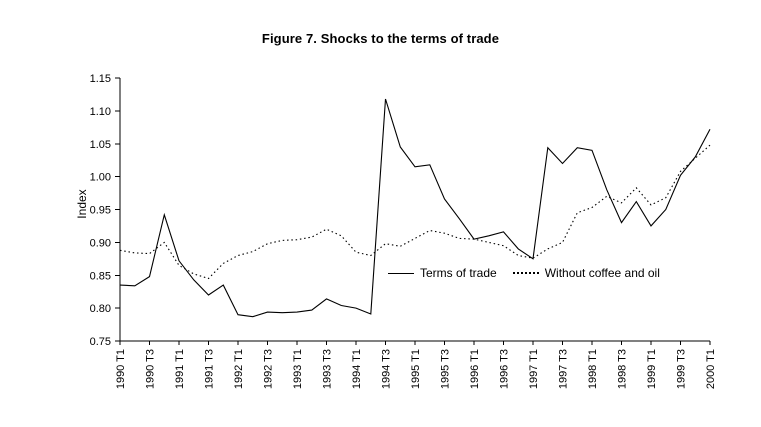 The height and width of the screenshot is (427, 761). What do you see at coordinates (121, 369) in the screenshot?
I see `svg-text: 1990 T1` at bounding box center [121, 369].